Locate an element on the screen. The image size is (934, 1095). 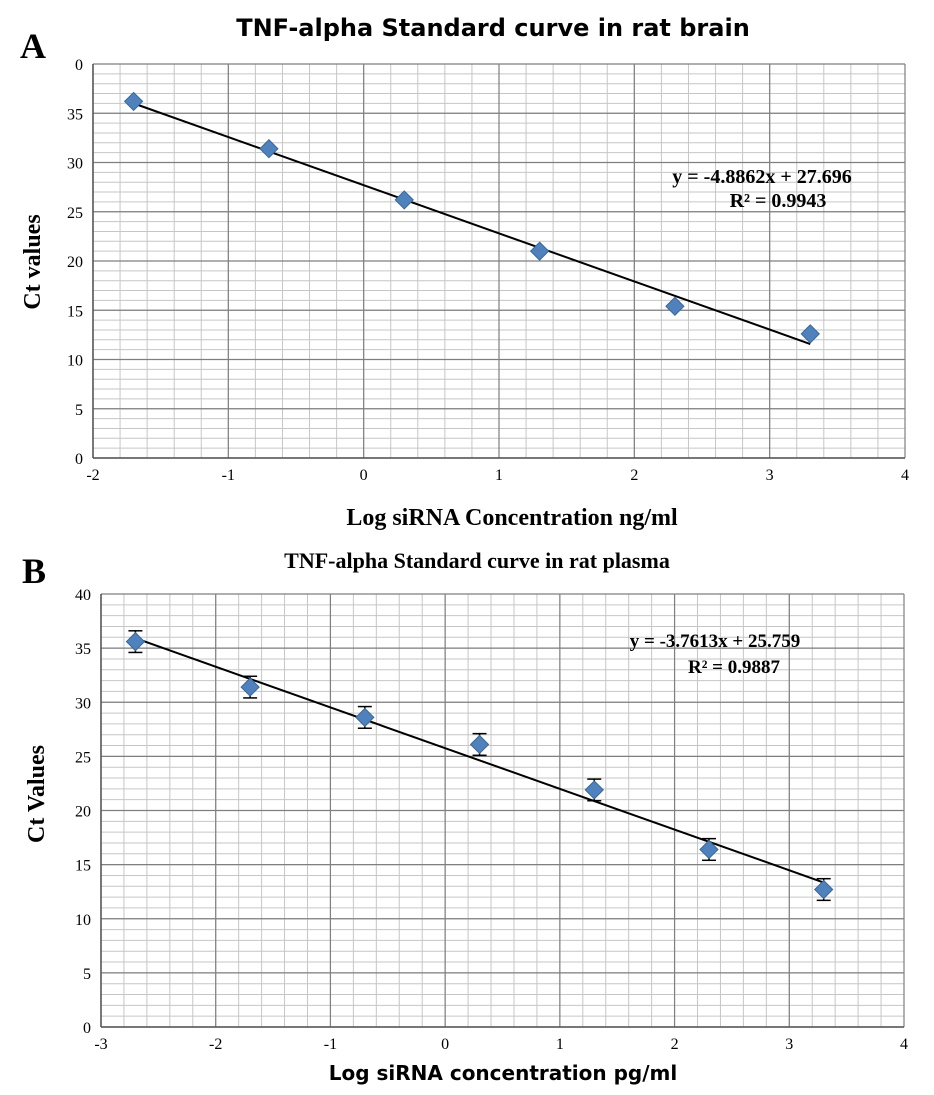
chart-b-r-squared: R² = 0.9887 is located at coordinates (734, 667).